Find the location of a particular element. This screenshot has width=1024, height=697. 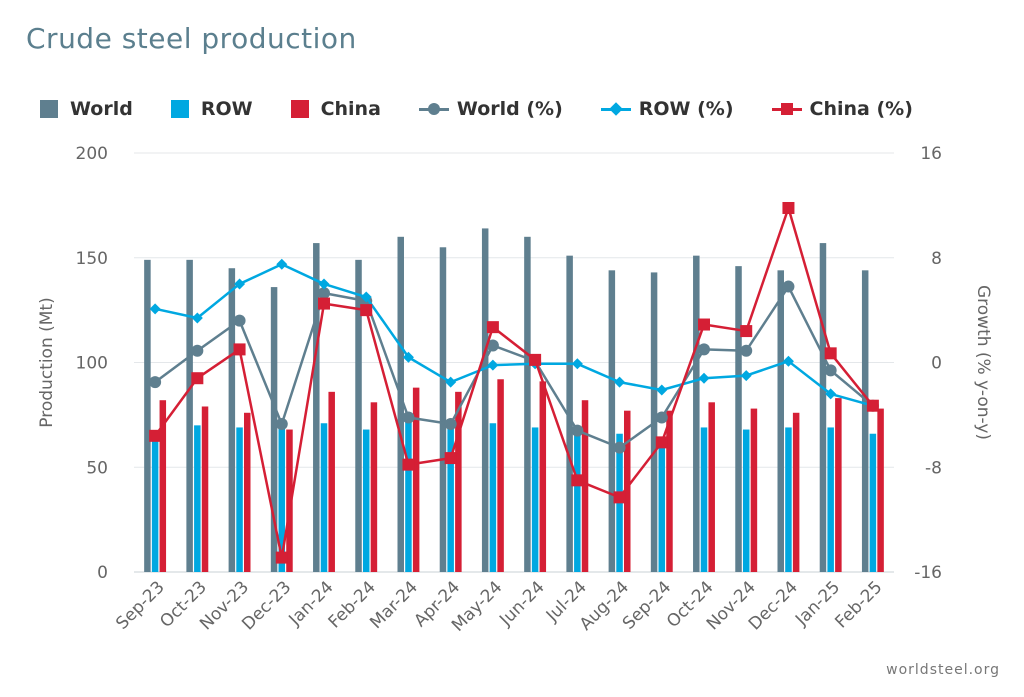

x-tick-label: Jun-24 is located at coordinates (521, 603).